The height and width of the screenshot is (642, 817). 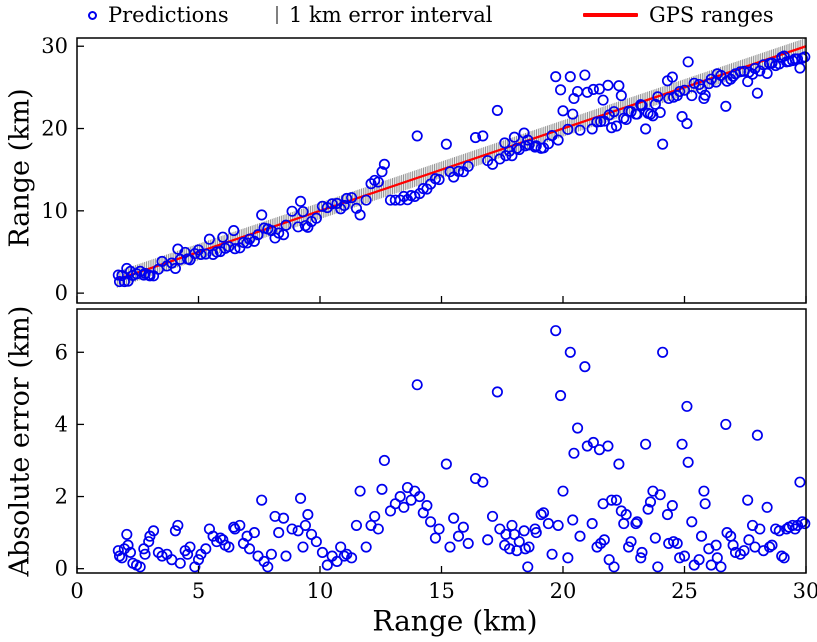 I want to click on y-tick-label: 20, so click(x=54, y=129).